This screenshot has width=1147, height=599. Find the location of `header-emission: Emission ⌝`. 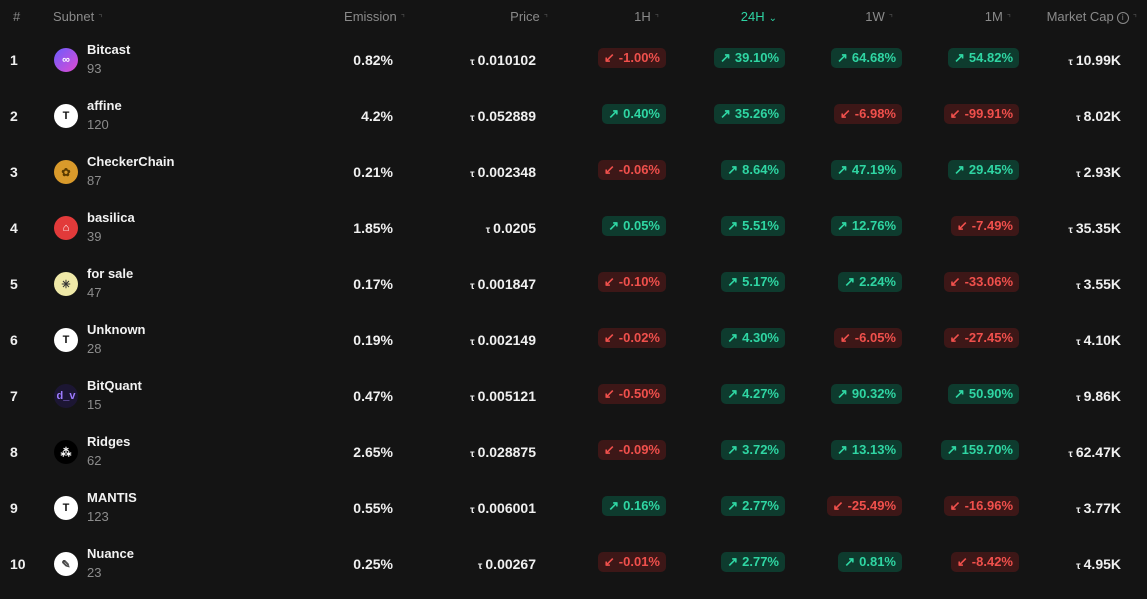

header-emission: Emission ⌝ is located at coordinates (374, 16).